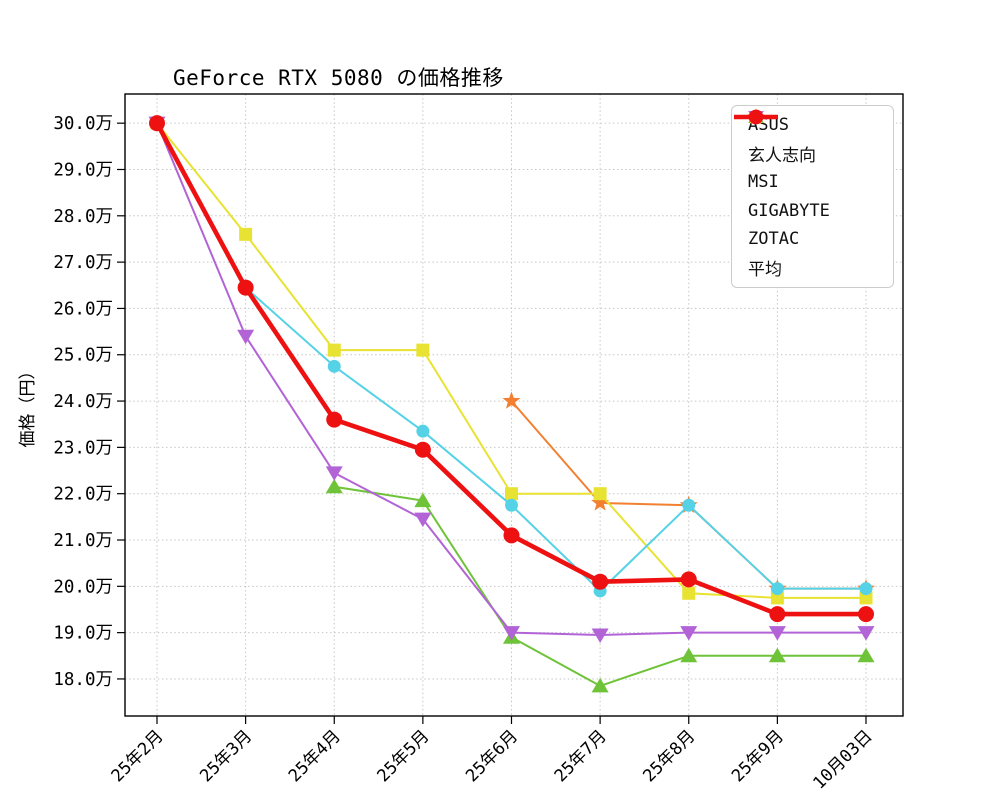  What do you see at coordinates (83, 263) in the screenshot?
I see `svg-text: 27.0万` at bounding box center [83, 263].